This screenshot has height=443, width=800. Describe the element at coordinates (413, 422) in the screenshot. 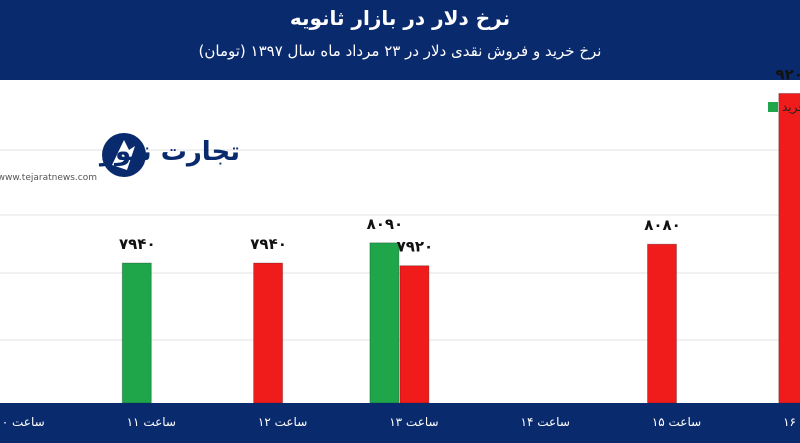

I see `x-tick-label: ساعت ۱۳` at that location.